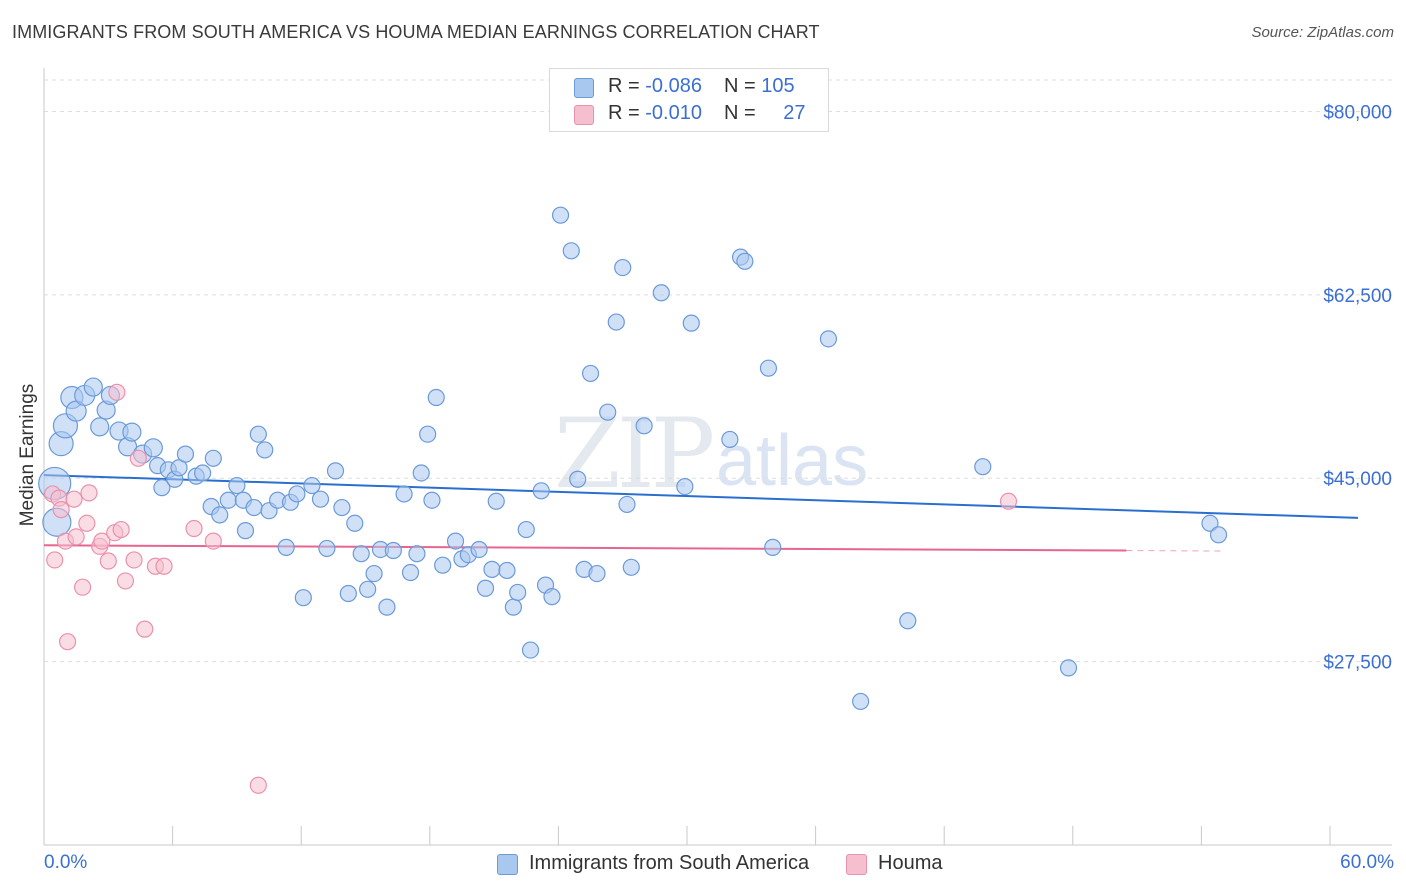 The height and width of the screenshot is (892, 1406). I want to click on y-tick-label: $62,500, so click(1357, 296).